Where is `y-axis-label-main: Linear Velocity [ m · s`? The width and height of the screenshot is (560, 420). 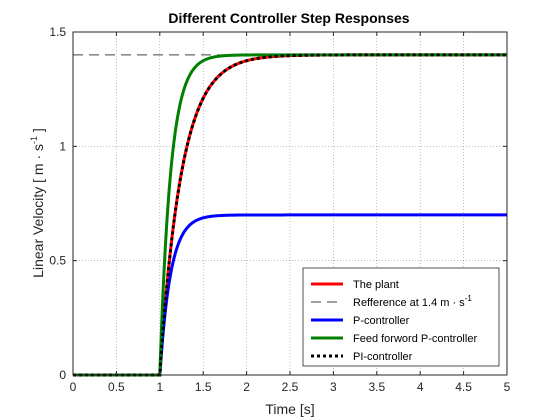 y-axis-label-main: Linear Velocity [ m · s is located at coordinates (38, 211).